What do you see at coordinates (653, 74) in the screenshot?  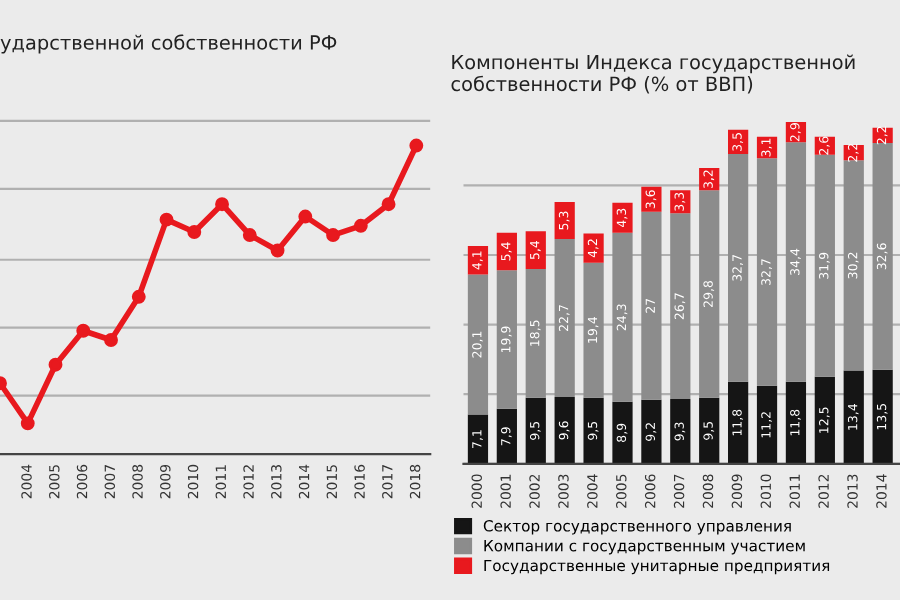 I see `chart-title: Компоненты Индекса государственной собственности РФ (% от ВВП)` at bounding box center [653, 74].